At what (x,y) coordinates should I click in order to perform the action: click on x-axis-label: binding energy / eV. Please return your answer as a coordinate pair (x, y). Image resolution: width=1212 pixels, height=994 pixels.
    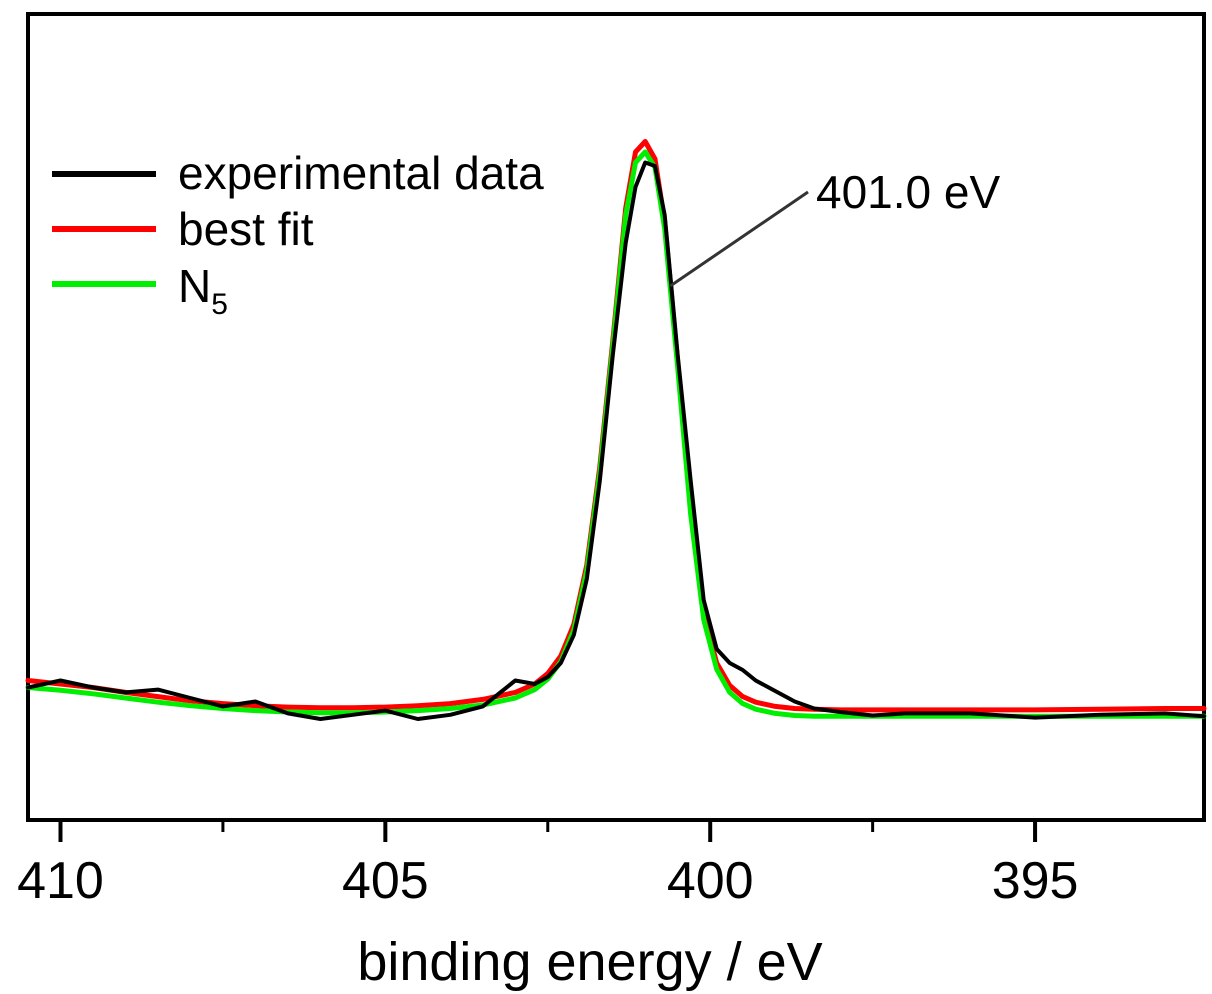
    Looking at the image, I should click on (589, 962).